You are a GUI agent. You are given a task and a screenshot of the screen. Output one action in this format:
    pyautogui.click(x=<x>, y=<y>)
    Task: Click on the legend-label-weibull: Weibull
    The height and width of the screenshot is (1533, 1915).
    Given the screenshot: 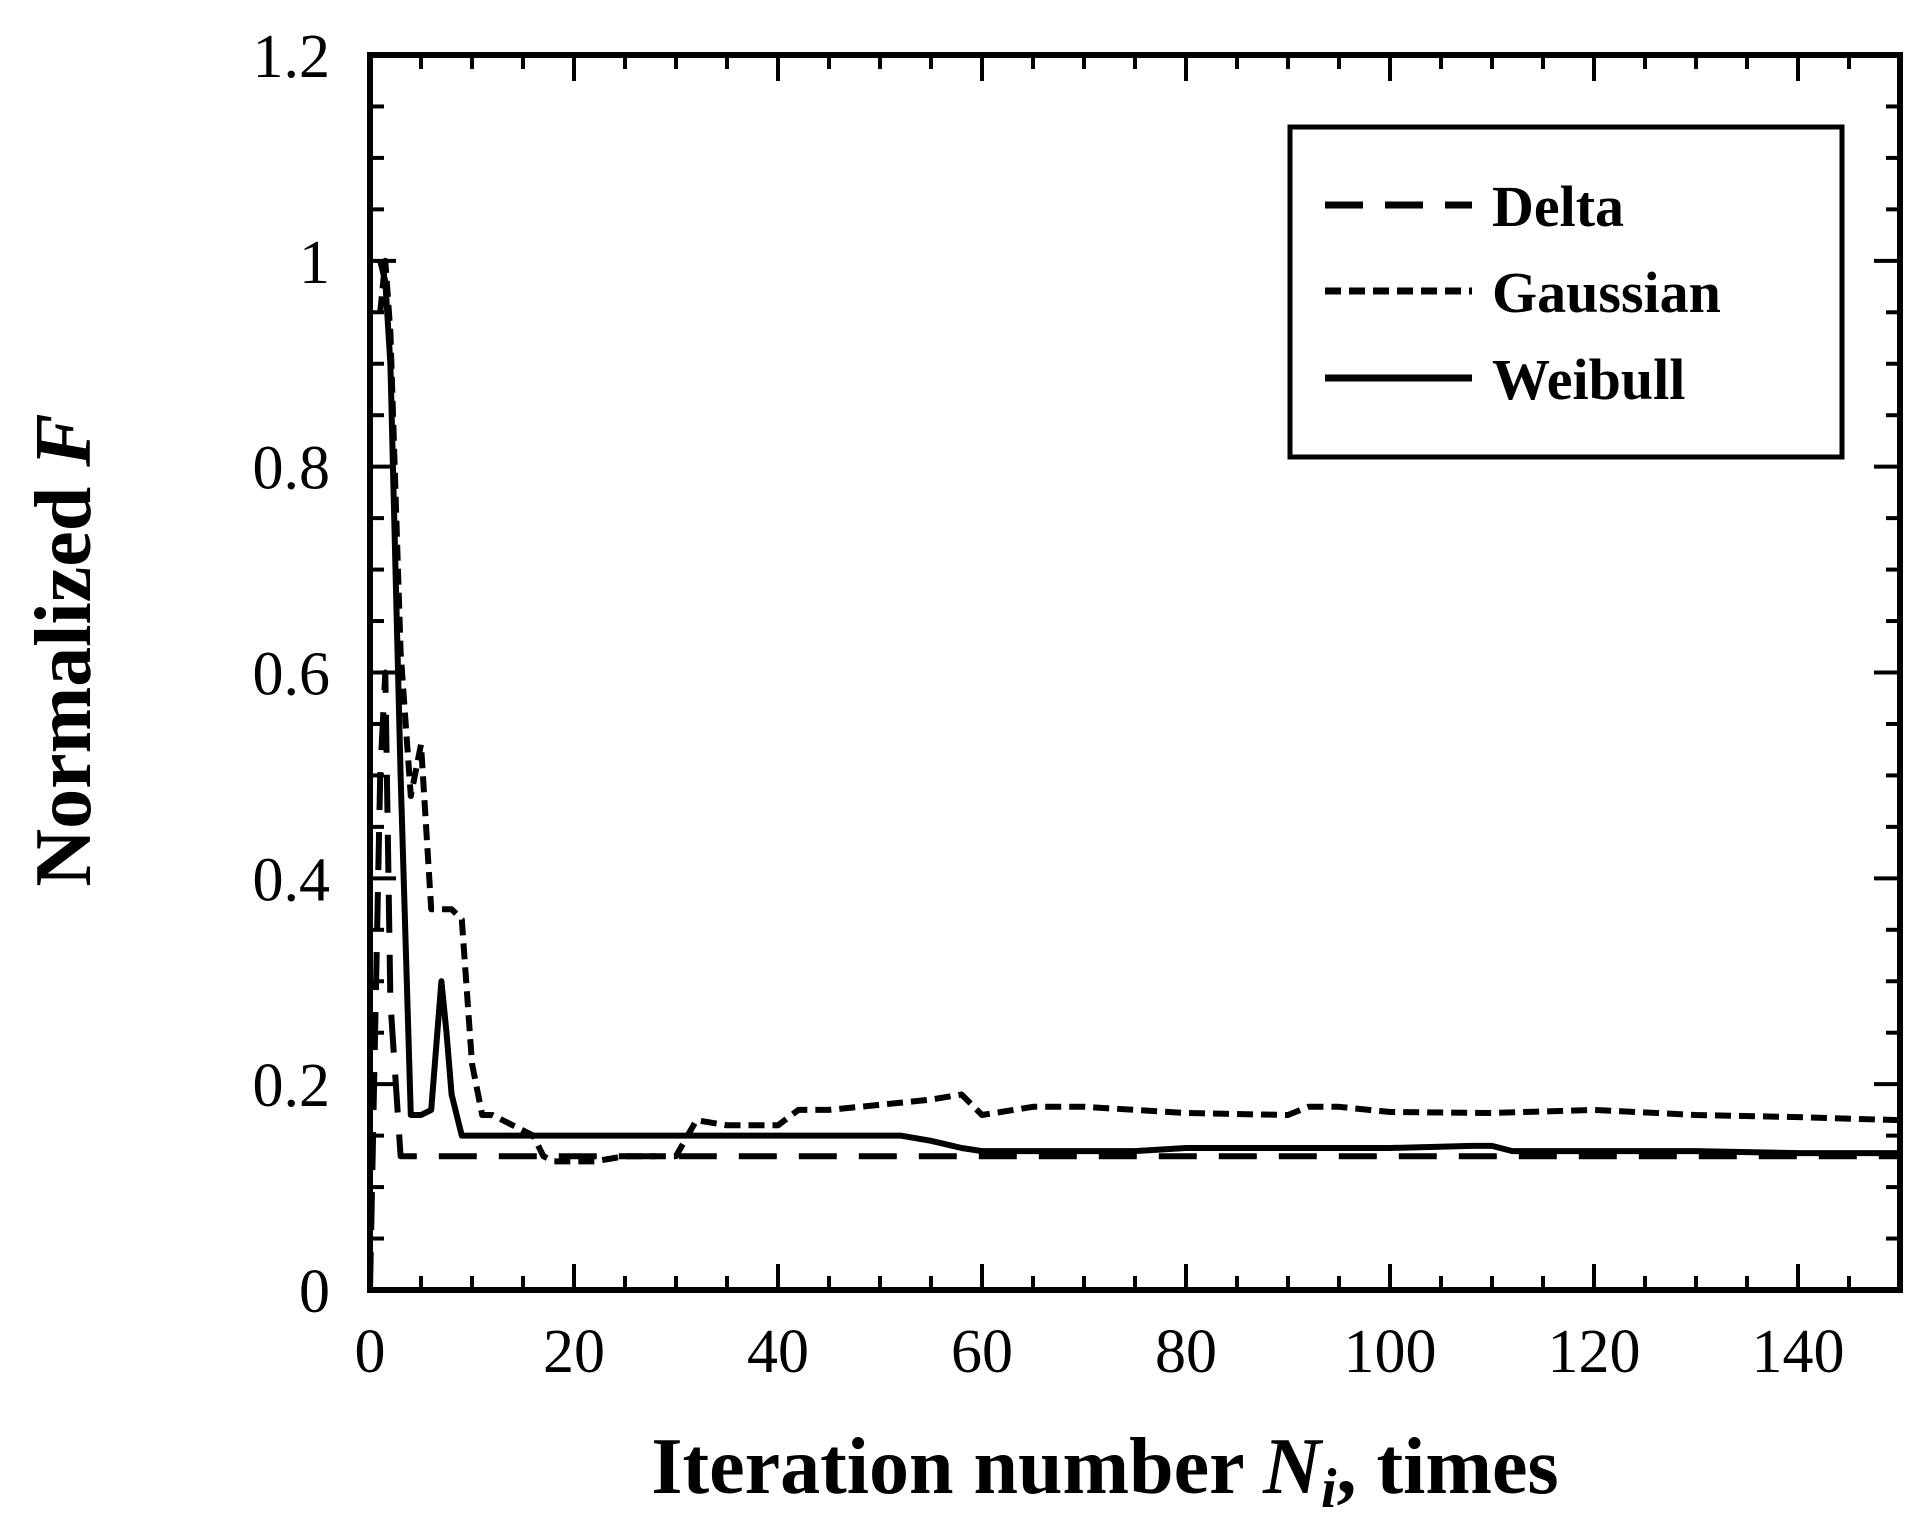 What is the action you would take?
    pyautogui.click(x=1588, y=379)
    